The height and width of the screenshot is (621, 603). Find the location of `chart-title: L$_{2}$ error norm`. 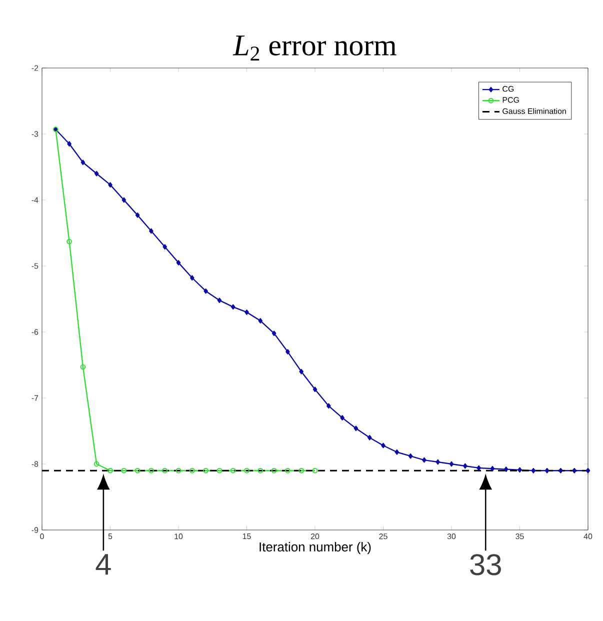

chart-title: L$_{2}$ error norm is located at coordinates (314, 48).